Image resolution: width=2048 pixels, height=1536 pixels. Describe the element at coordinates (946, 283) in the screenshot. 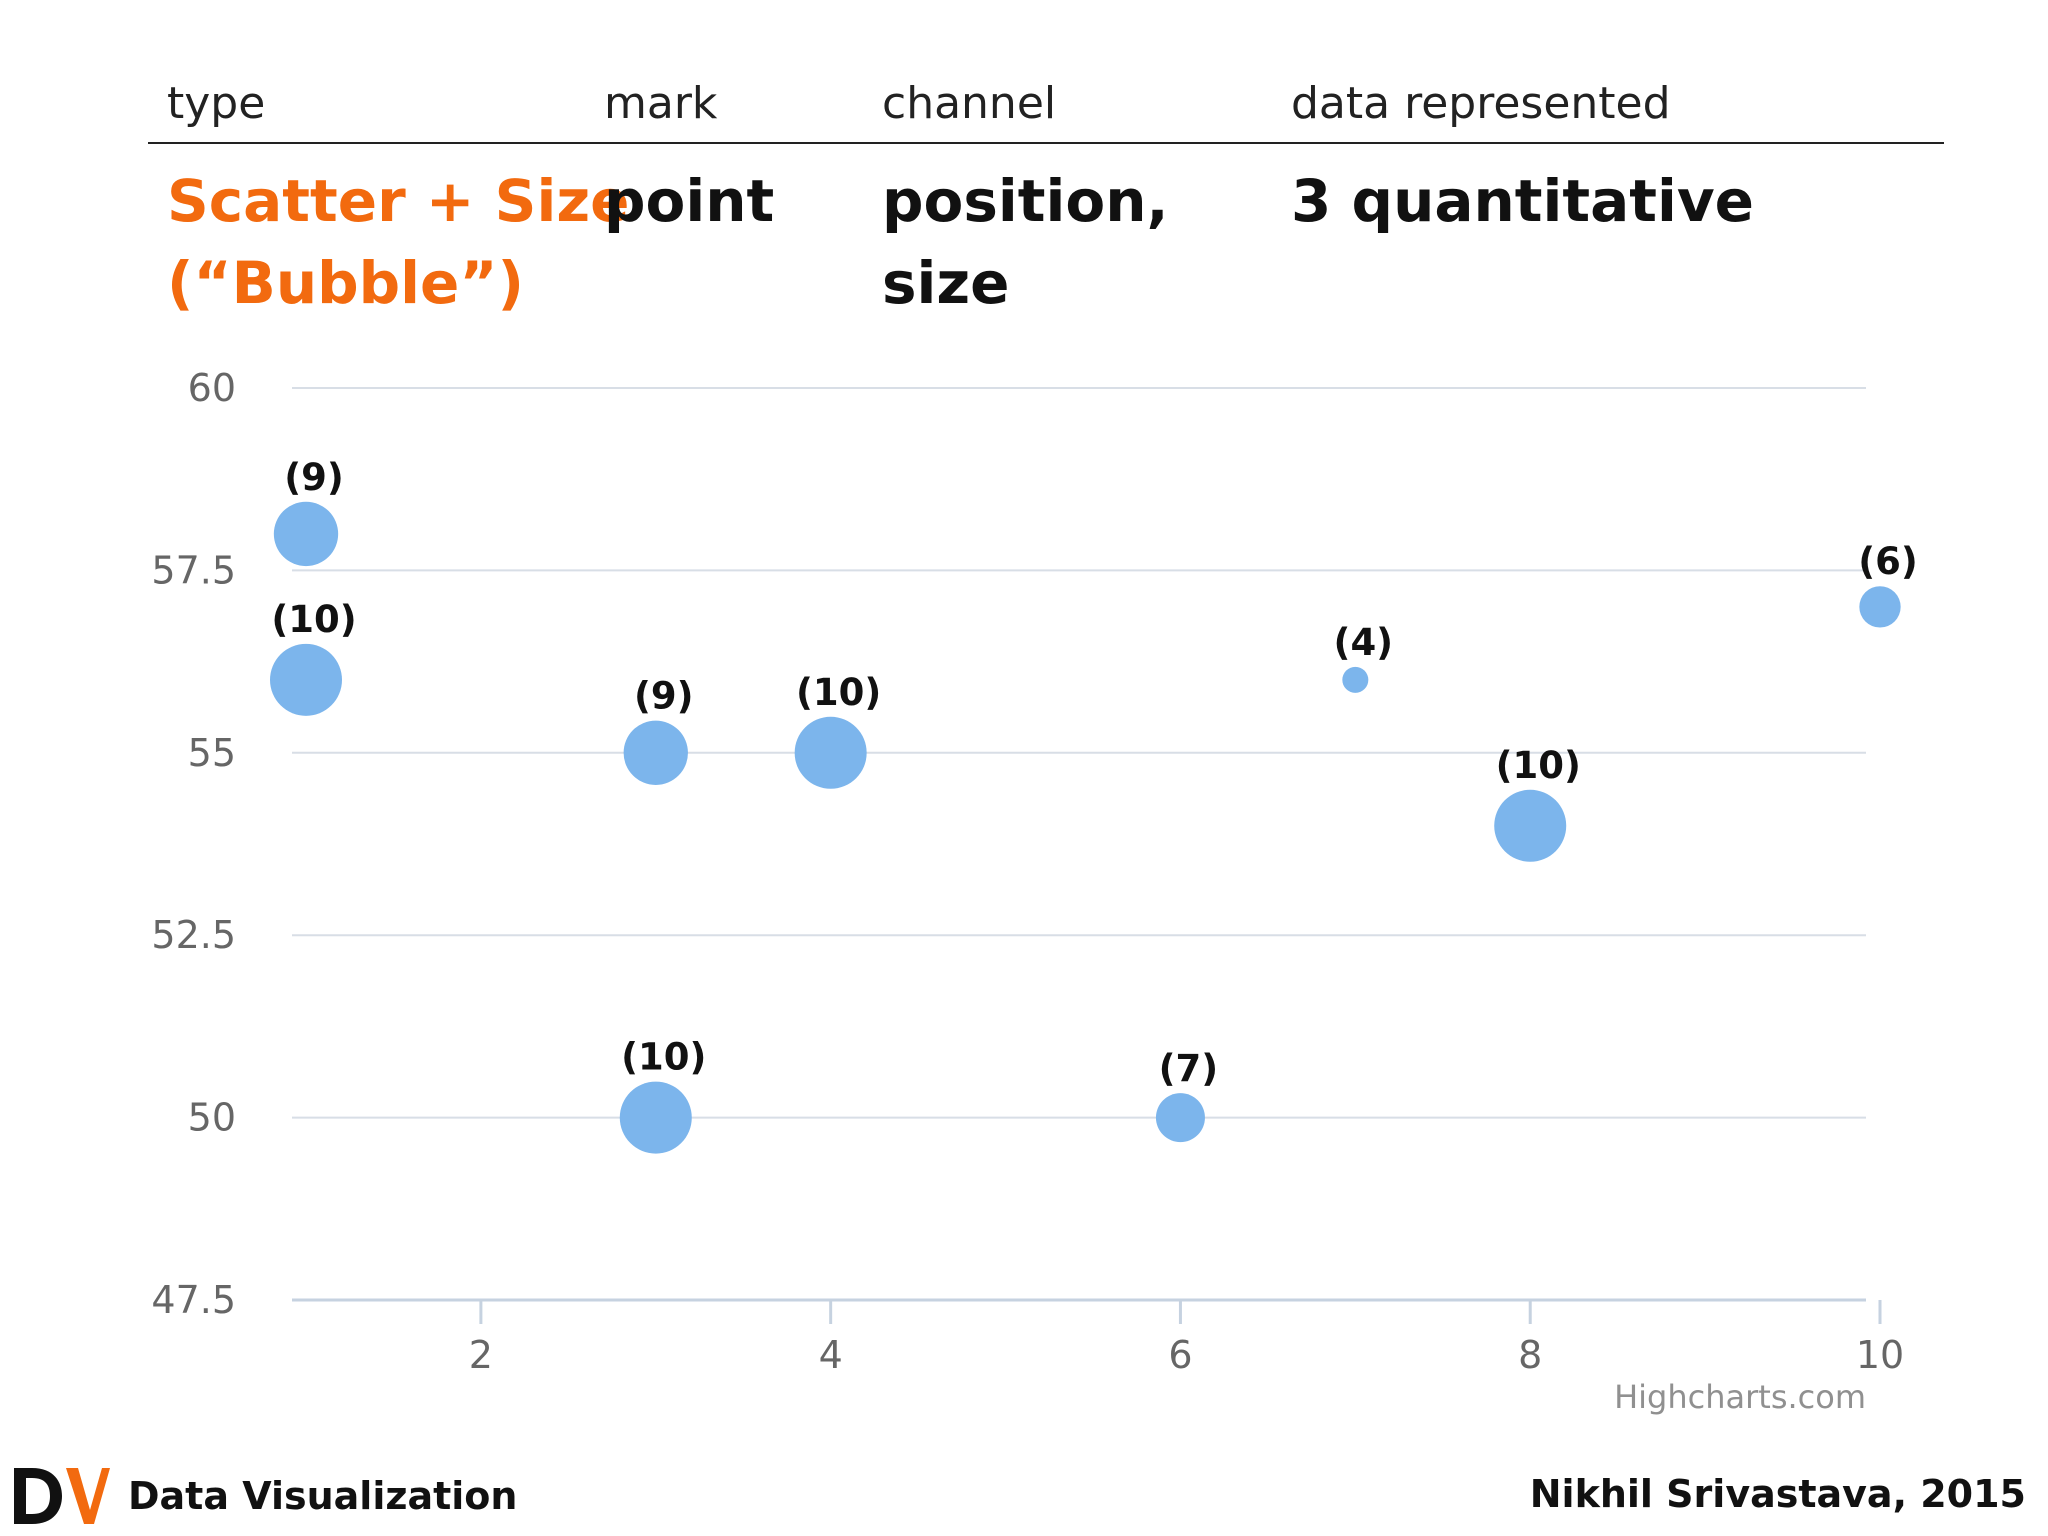

I see `channel-value-line2: size` at that location.